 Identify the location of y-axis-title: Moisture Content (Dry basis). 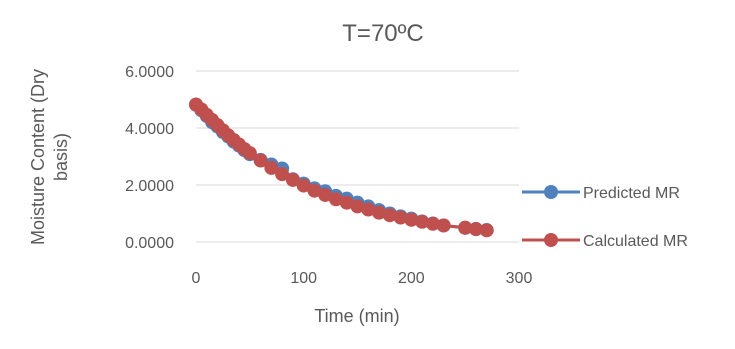
(49, 157).